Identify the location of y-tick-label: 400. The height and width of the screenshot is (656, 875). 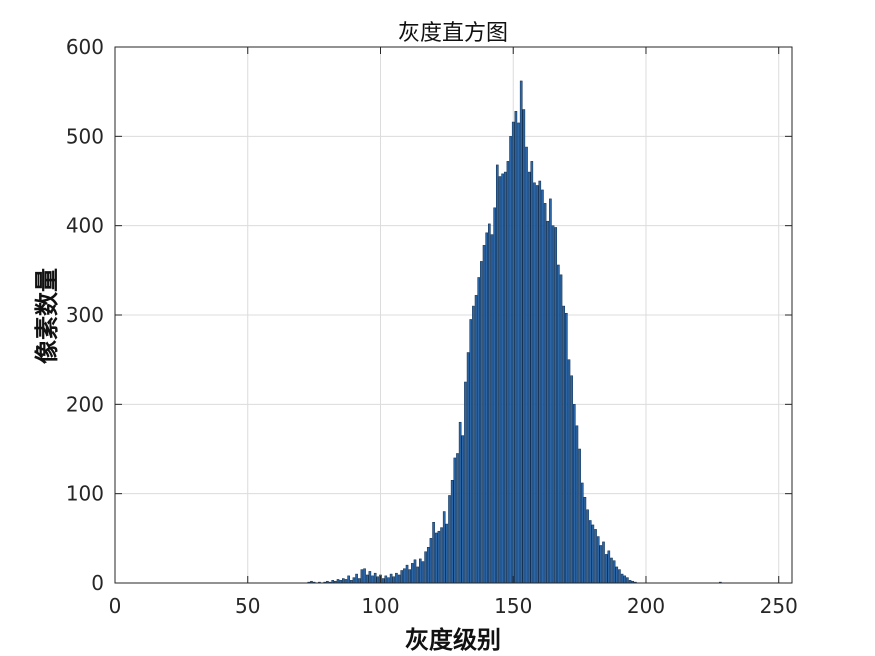
(85, 226).